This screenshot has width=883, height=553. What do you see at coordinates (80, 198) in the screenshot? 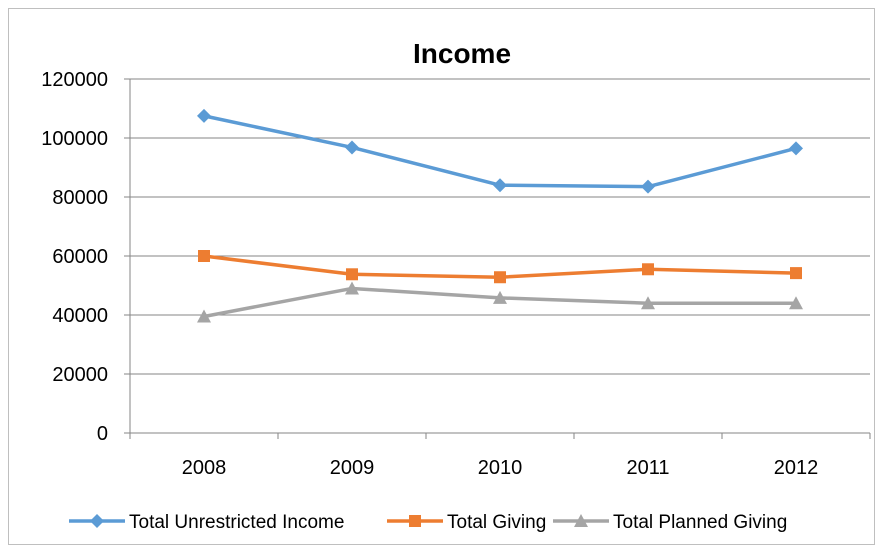
I see `y-tick-label: 80000` at bounding box center [80, 198].